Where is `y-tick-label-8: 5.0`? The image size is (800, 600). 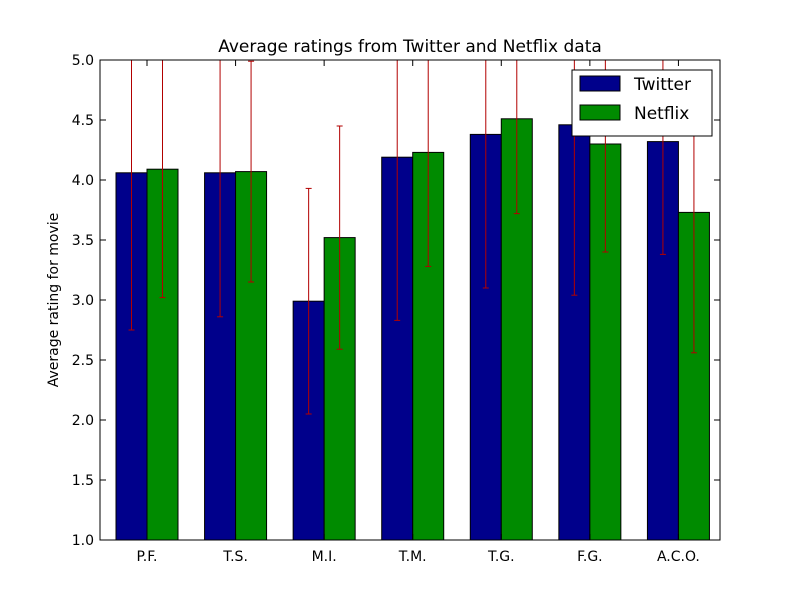 y-tick-label-8: 5.0 is located at coordinates (83, 61).